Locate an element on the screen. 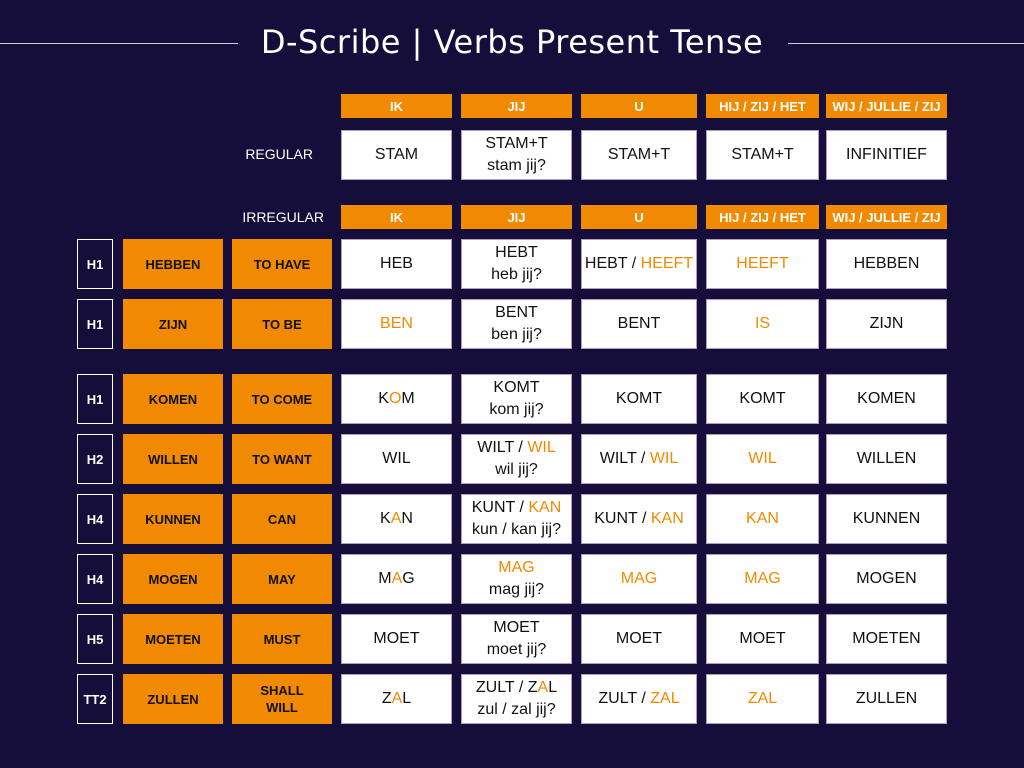 The width and height of the screenshot is (1024, 768). cell-line-2: stam jij? is located at coordinates (516, 166).